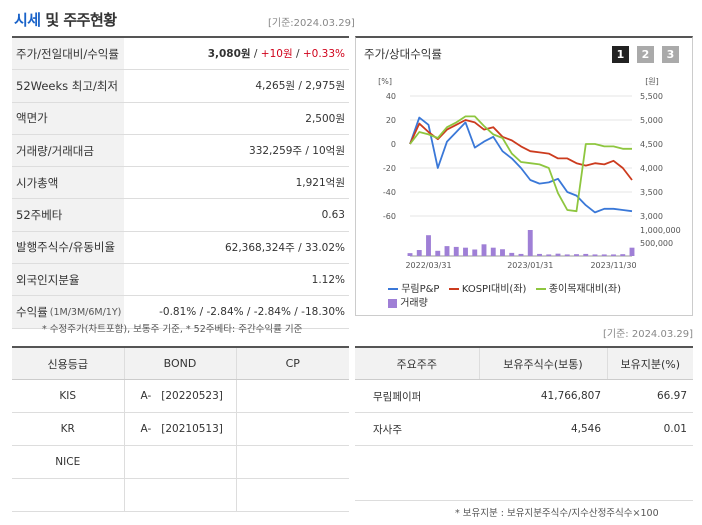 The image size is (702, 525). What do you see at coordinates (68, 54) in the screenshot?
I see `stats-label: 주가/전일대비/수익률` at bounding box center [68, 54].